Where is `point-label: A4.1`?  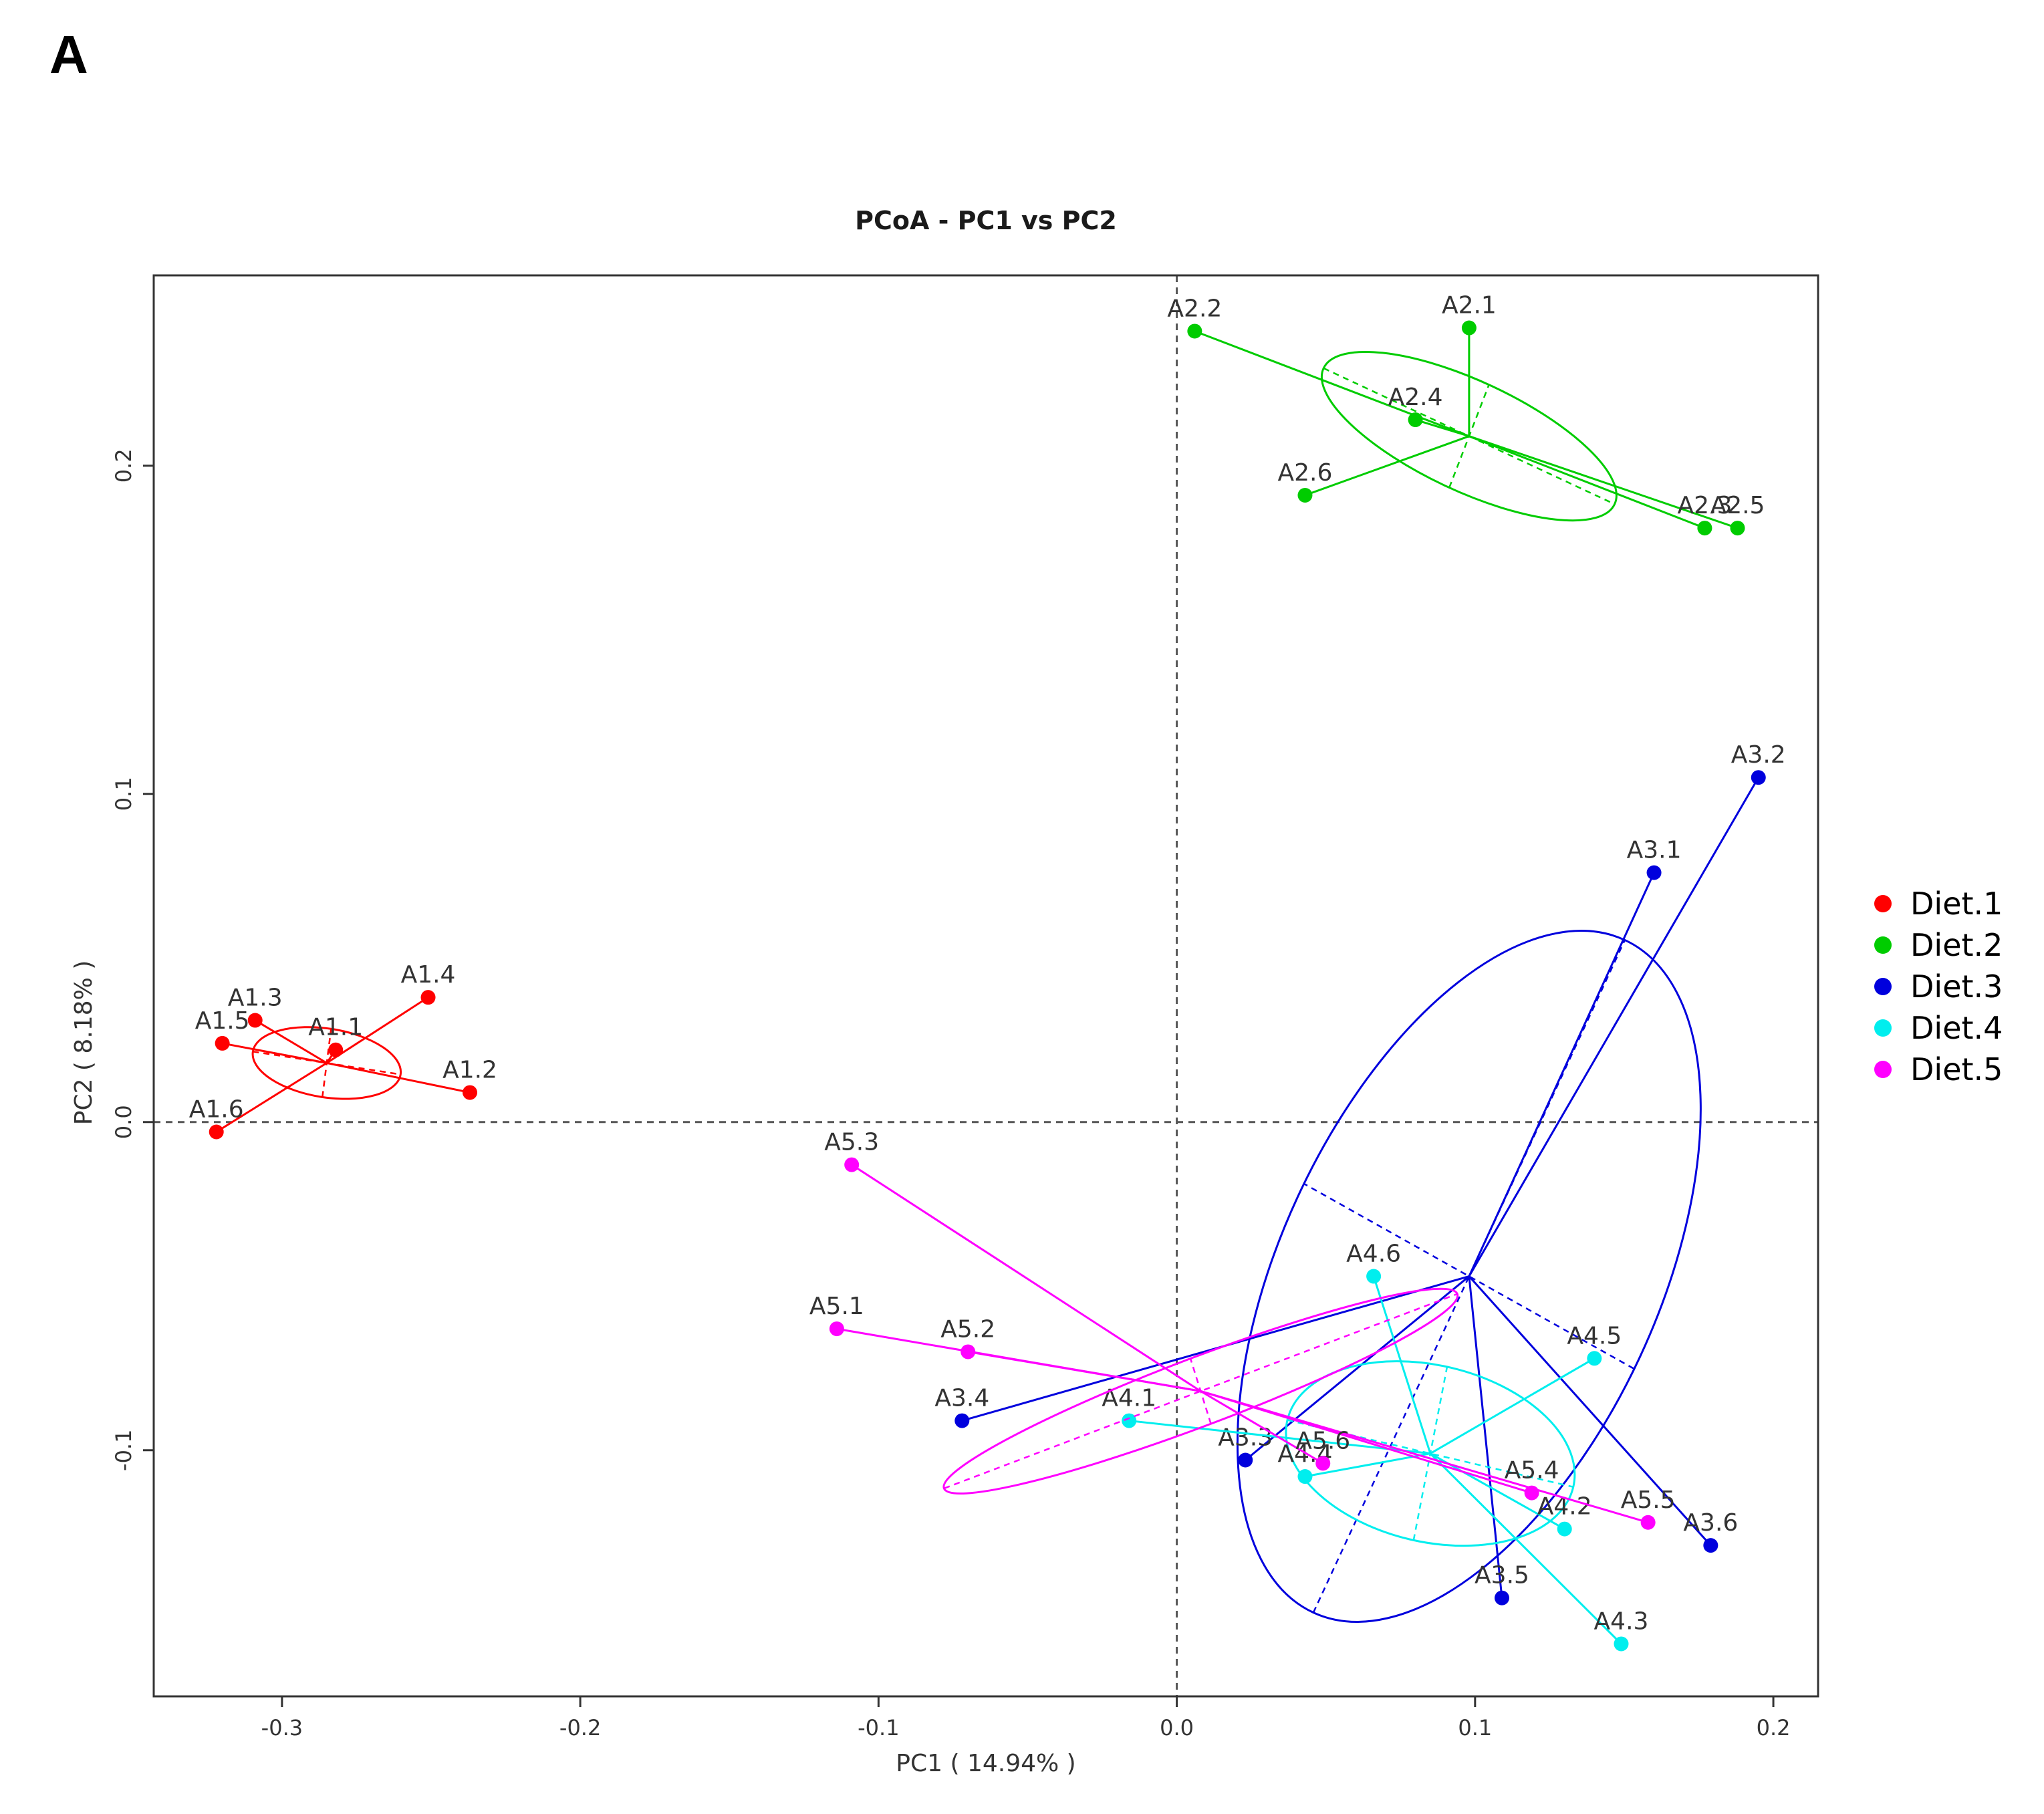
point-label: A4.1 is located at coordinates (1129, 1399).